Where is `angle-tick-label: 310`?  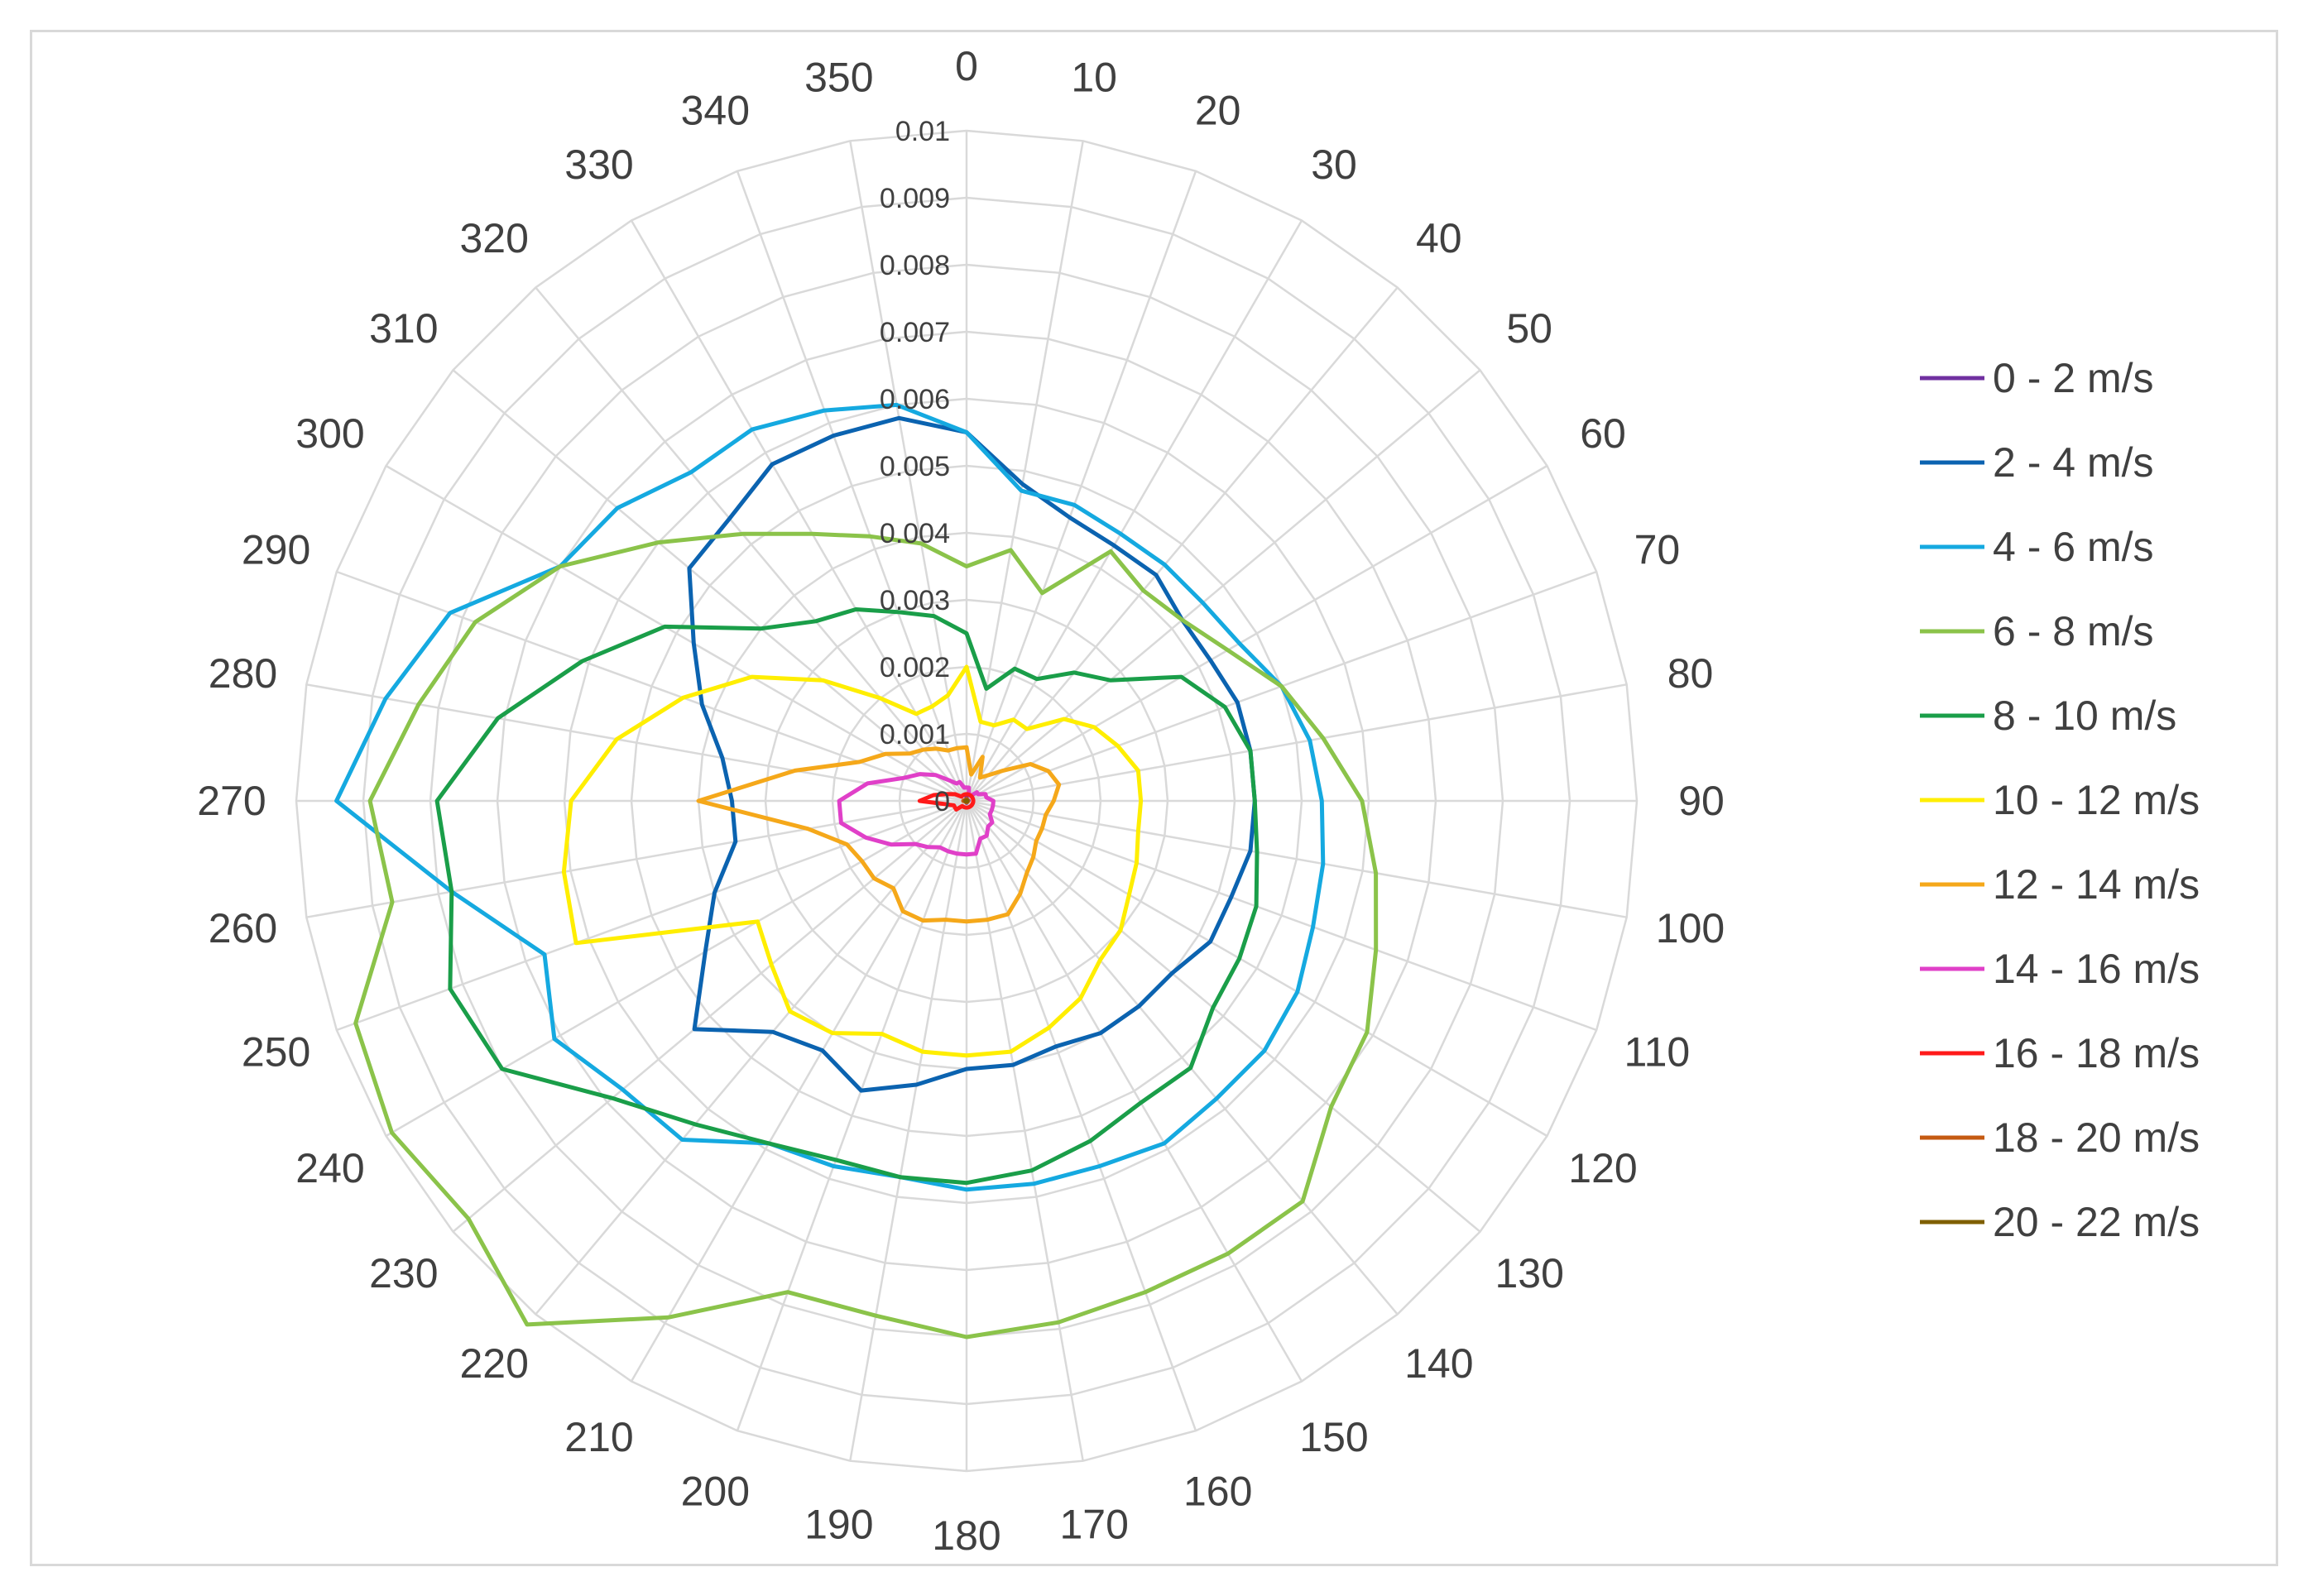
angle-tick-label: 310 is located at coordinates (403, 328).